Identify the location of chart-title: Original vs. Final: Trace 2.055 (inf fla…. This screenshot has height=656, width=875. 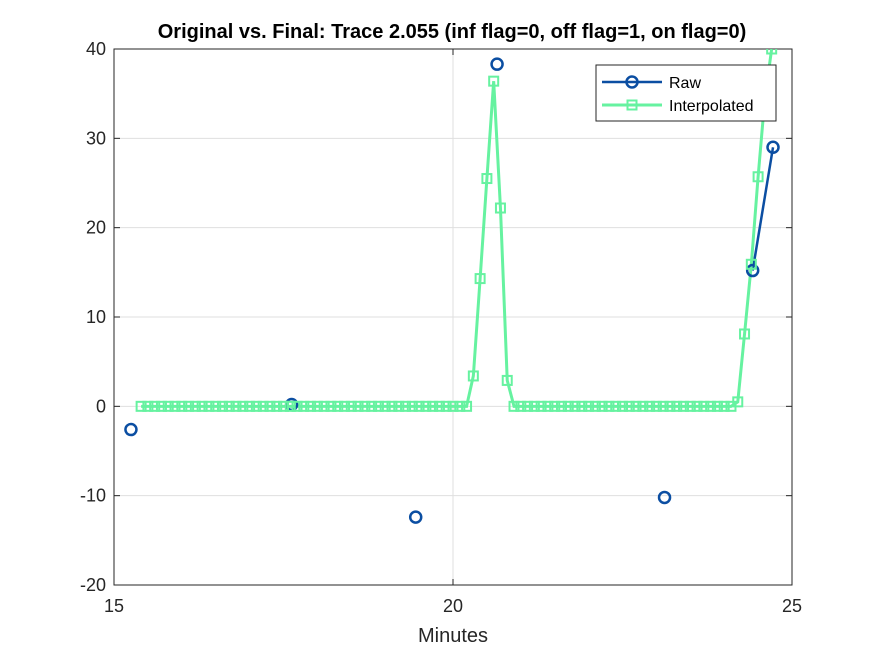
(452, 32).